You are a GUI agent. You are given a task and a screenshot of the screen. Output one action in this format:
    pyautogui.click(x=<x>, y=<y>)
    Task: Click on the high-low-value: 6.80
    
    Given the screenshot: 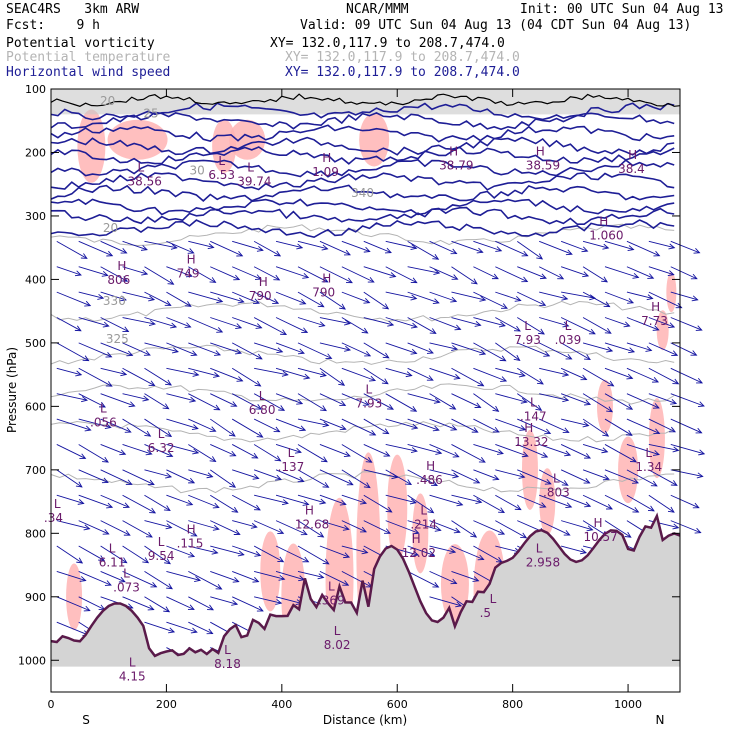 What is the action you would take?
    pyautogui.click(x=262, y=410)
    